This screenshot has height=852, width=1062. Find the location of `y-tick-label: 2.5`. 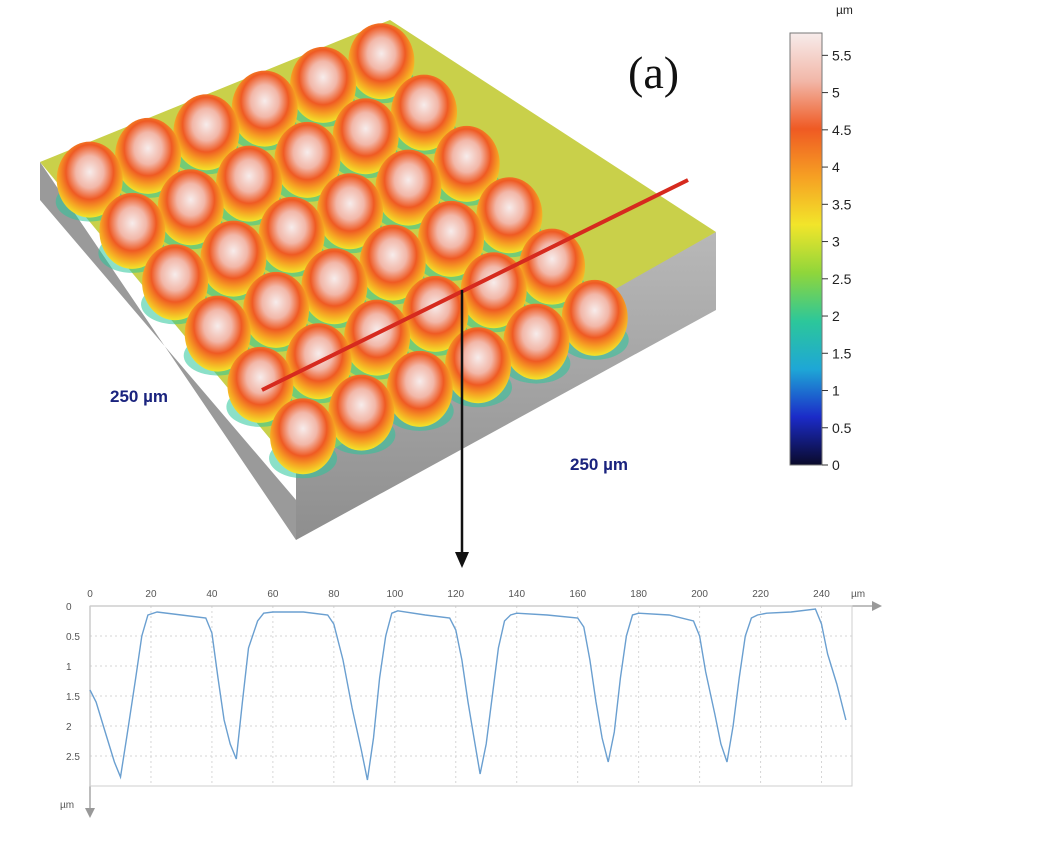

y-tick-label: 2.5 is located at coordinates (73, 757).